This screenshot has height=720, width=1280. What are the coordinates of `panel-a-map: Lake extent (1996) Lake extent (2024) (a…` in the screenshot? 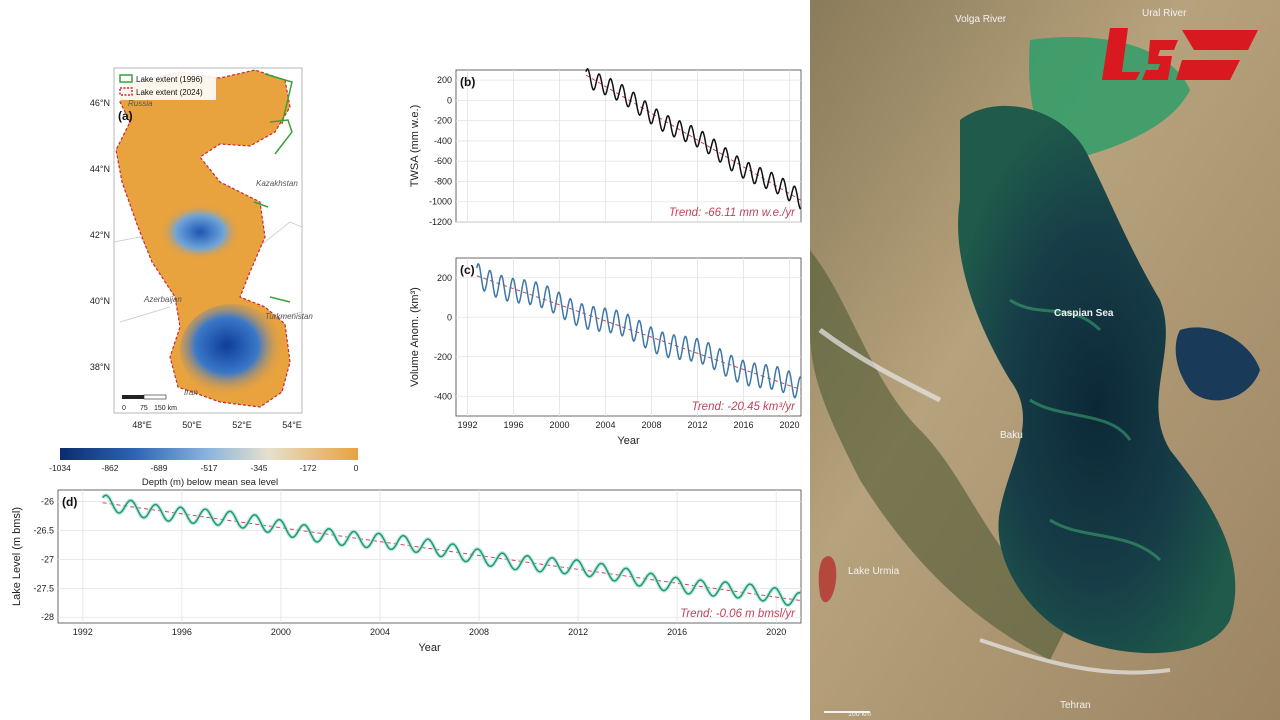 It's located at (204, 277).